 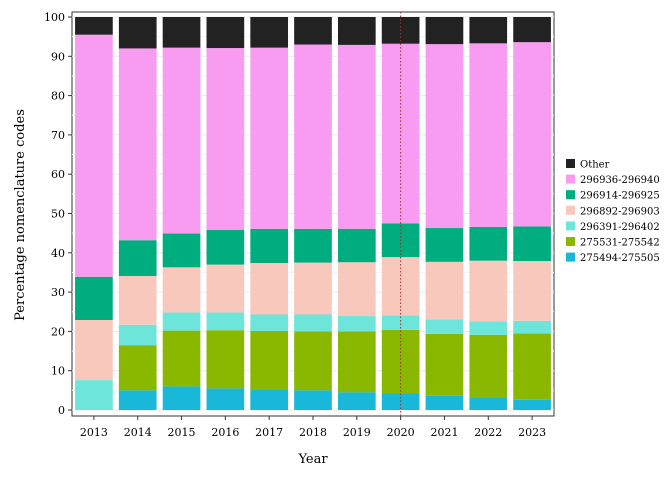 What do you see at coordinates (58, 174) in the screenshot?
I see `y-tick-label: 60` at bounding box center [58, 174].